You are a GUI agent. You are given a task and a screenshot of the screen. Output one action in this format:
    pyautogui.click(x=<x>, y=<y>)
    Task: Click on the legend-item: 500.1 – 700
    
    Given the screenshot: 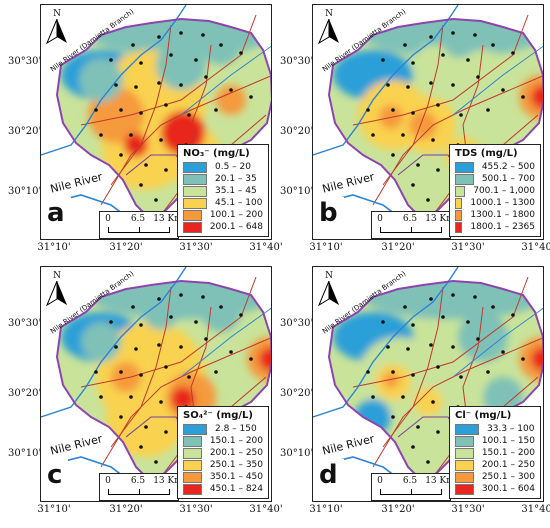 What is the action you would take?
    pyautogui.click(x=495, y=179)
    